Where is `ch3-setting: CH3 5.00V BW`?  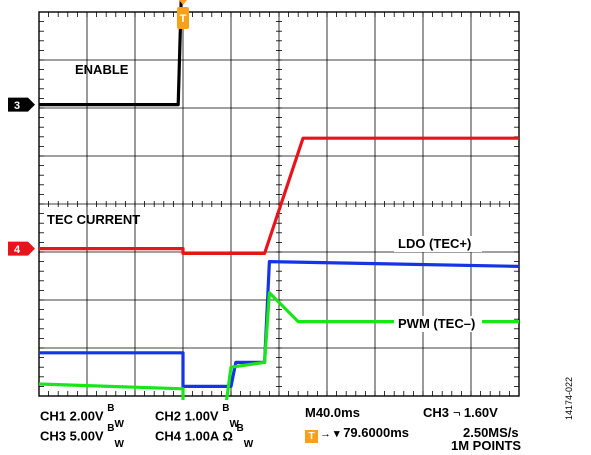 ch3-setting: CH3 5.00V BW is located at coordinates (82, 436).